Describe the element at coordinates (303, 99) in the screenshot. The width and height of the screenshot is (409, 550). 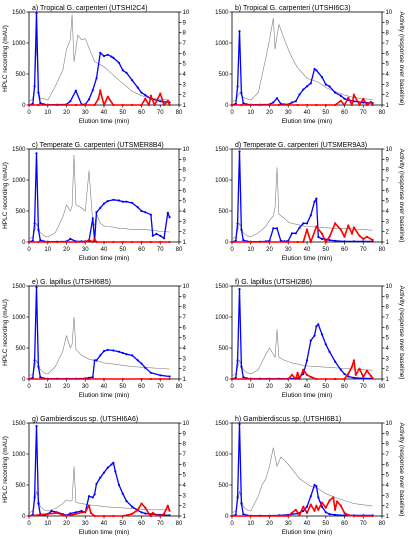
I see `series-line-activity-red` at that location.